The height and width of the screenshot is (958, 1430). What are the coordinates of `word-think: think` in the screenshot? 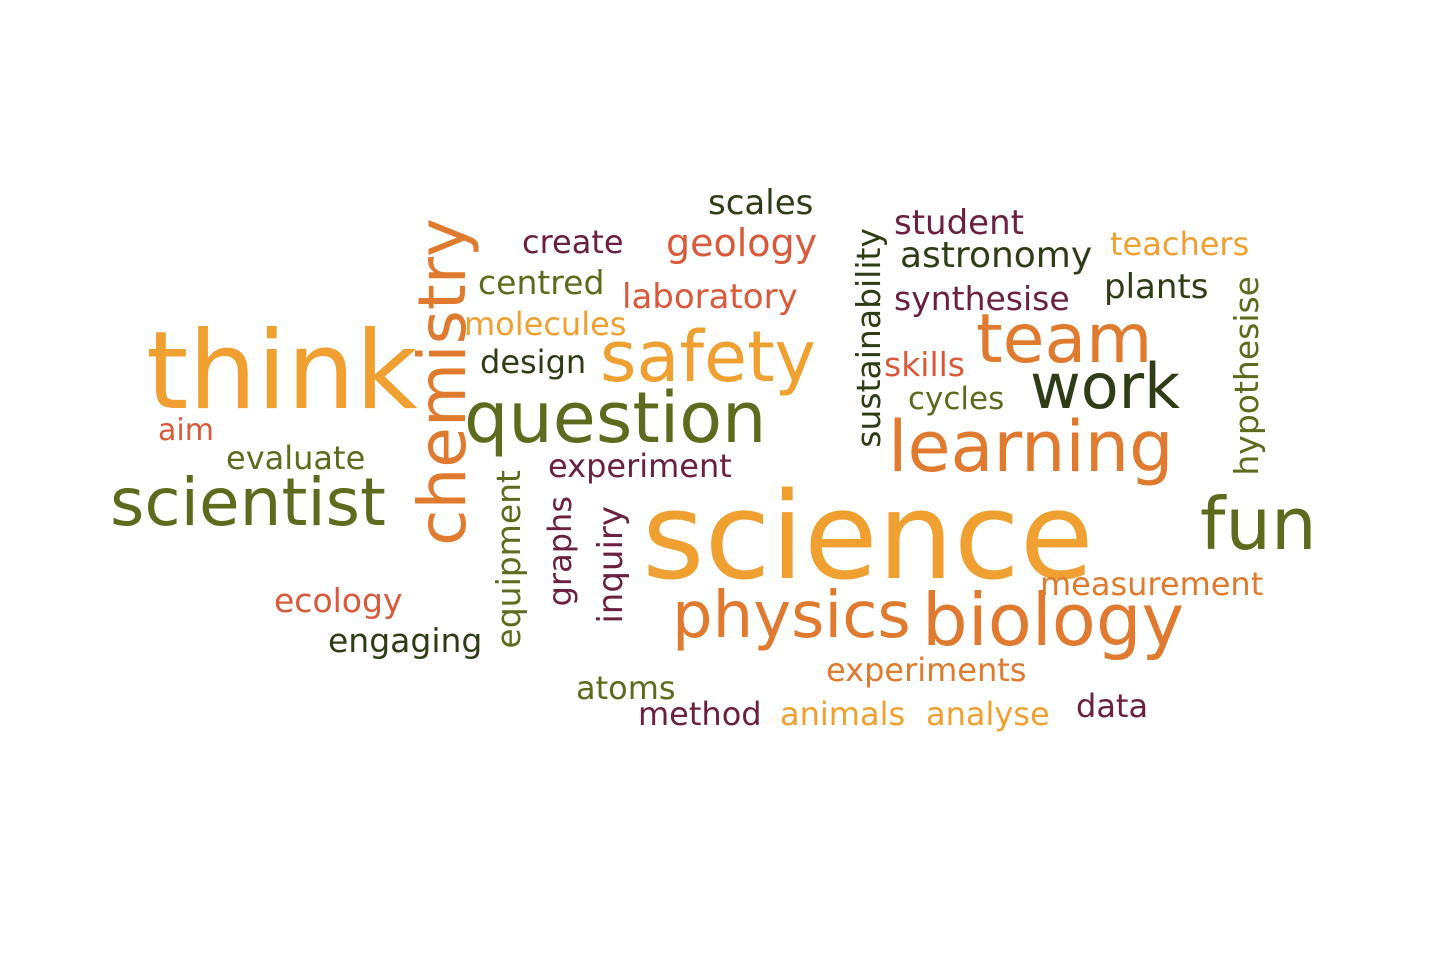 It's located at (282, 371).